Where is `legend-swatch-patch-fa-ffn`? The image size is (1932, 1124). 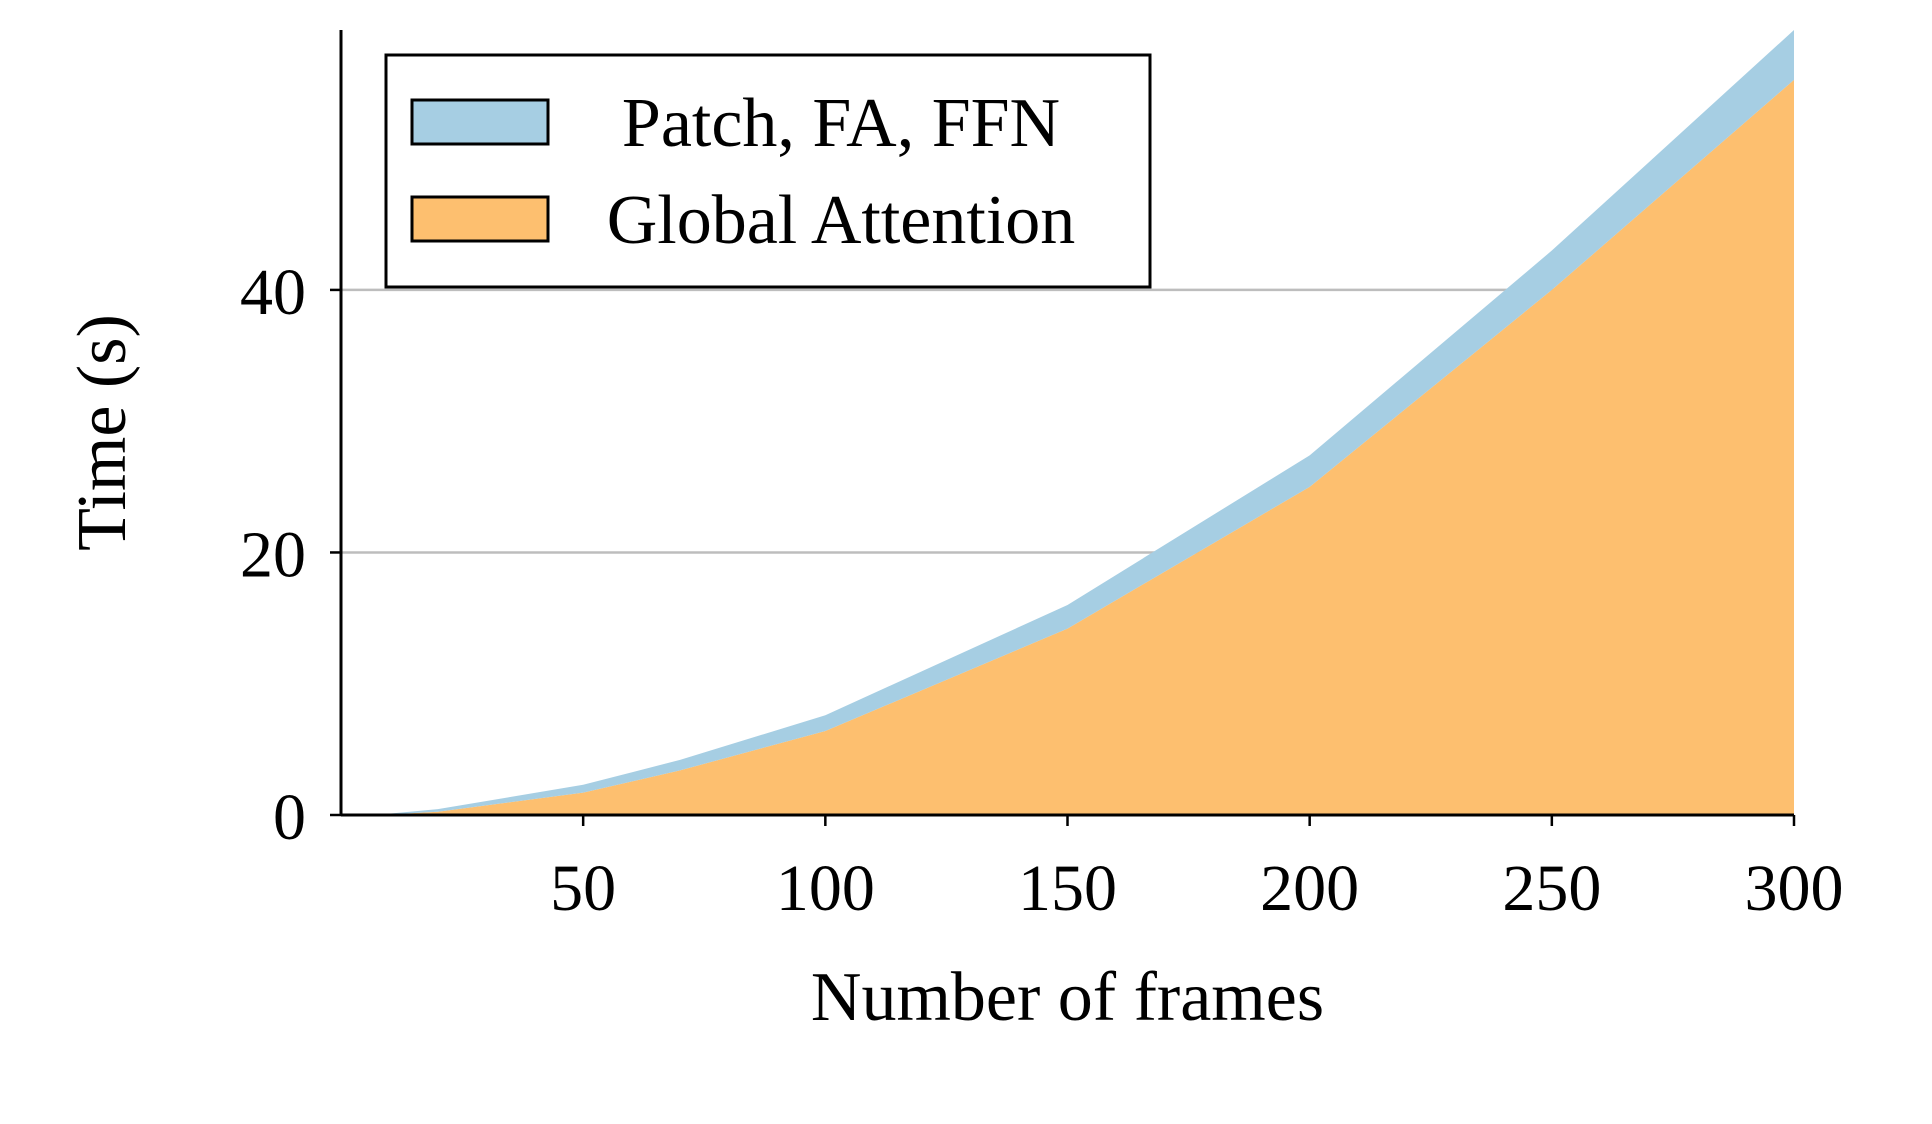
legend-swatch-patch-fa-ffn is located at coordinates (480, 122).